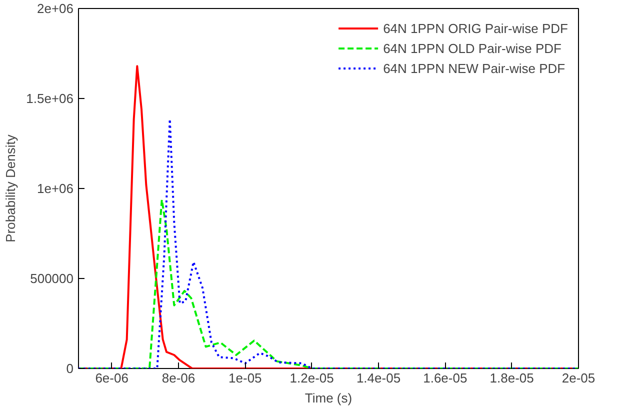 Image resolution: width=618 pixels, height=418 pixels. Describe the element at coordinates (50, 98) in the screenshot. I see `y-tick-label: 1.5e+06` at that location.